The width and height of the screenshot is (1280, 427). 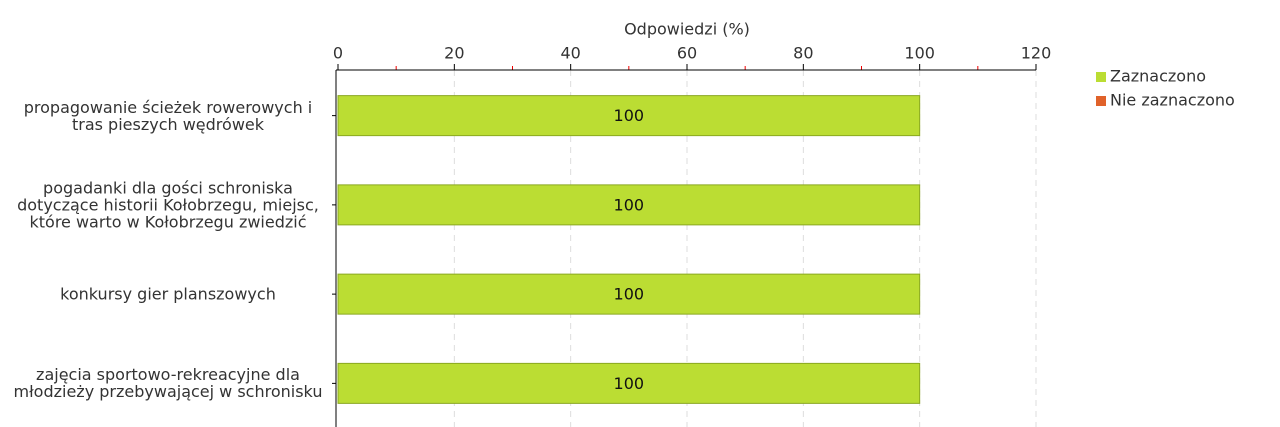 I want to click on x-axis-label: Odpowiedzi (%), so click(x=687, y=29).